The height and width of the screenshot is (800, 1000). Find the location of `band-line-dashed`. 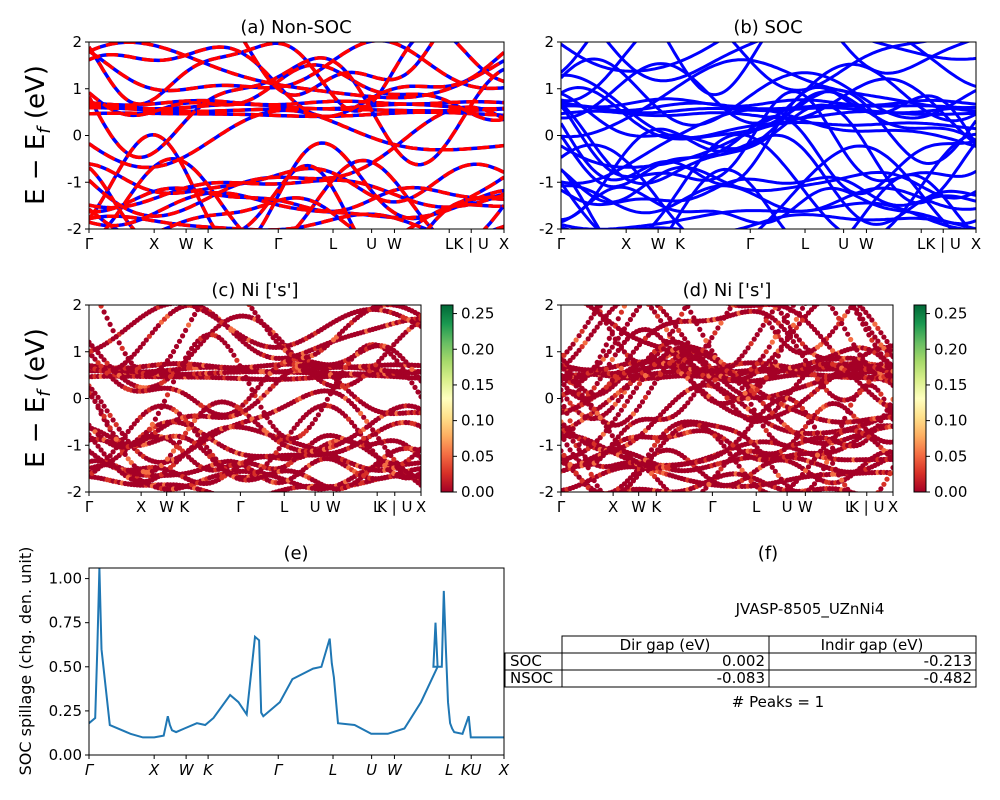

band-line-dashed is located at coordinates (296, 212).